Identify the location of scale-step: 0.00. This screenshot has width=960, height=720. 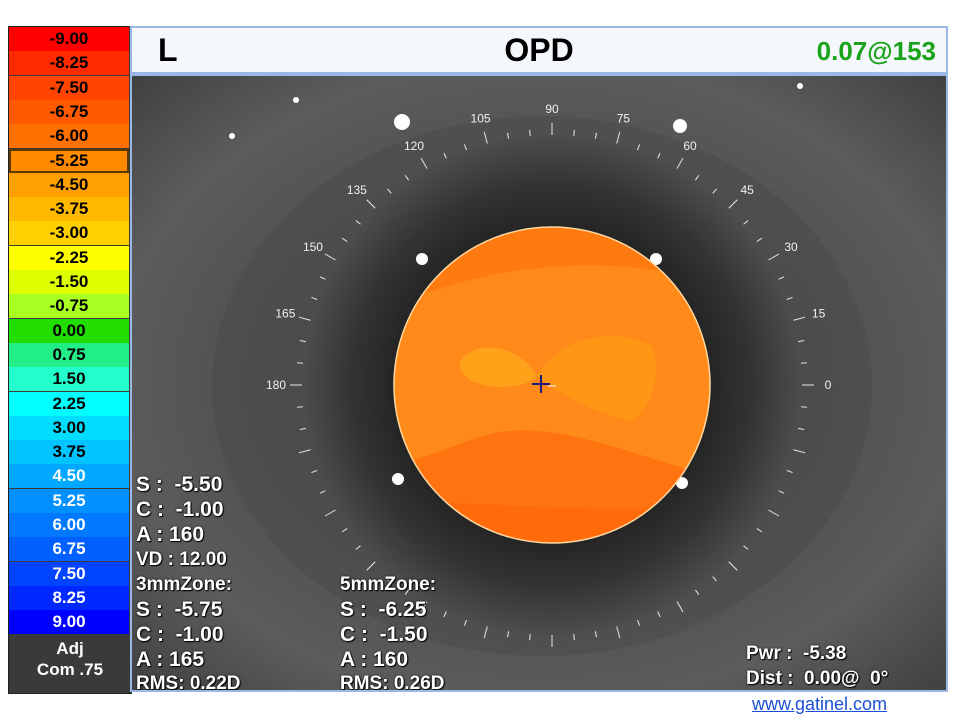
(69, 330).